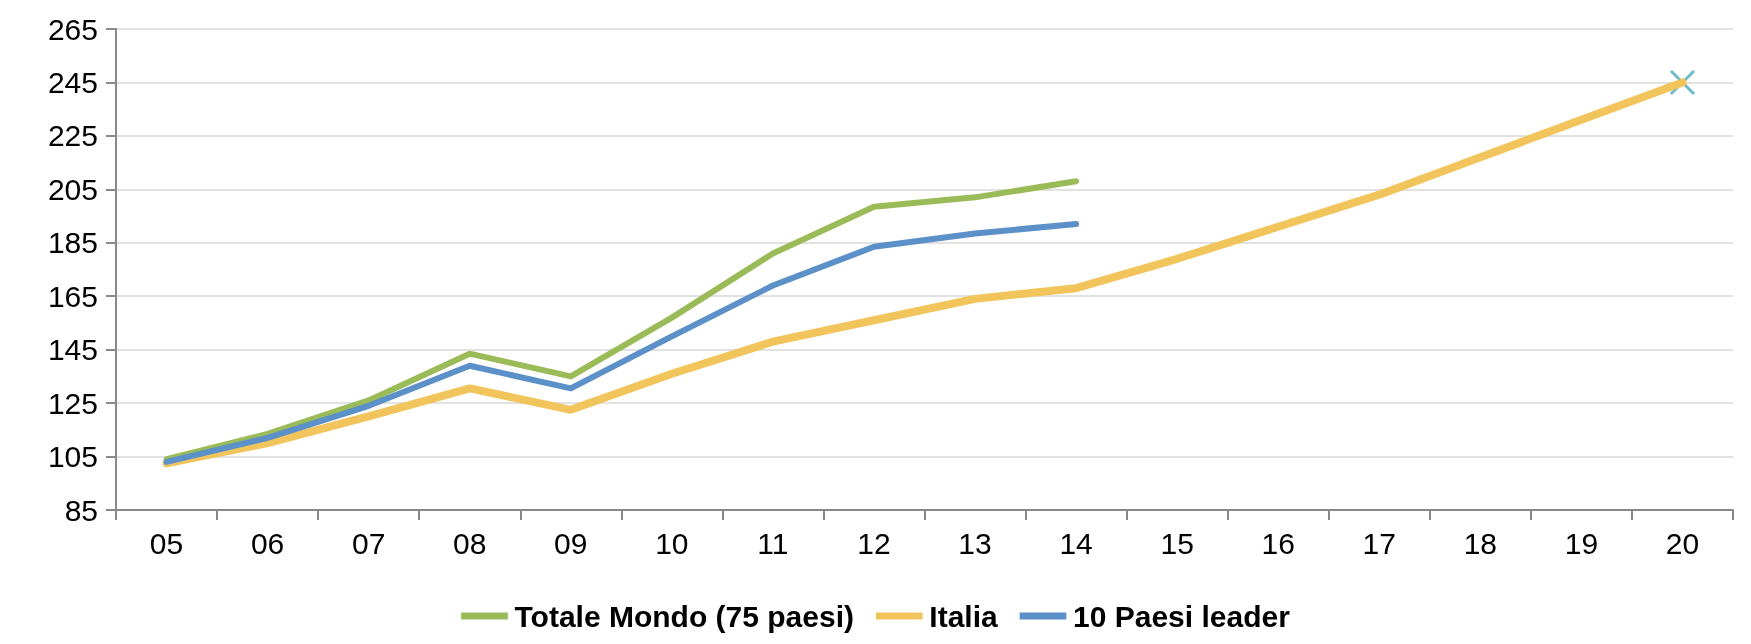 This screenshot has height=644, width=1751. Describe the element at coordinates (72, 403) in the screenshot. I see `y-tick-label: 125` at that location.